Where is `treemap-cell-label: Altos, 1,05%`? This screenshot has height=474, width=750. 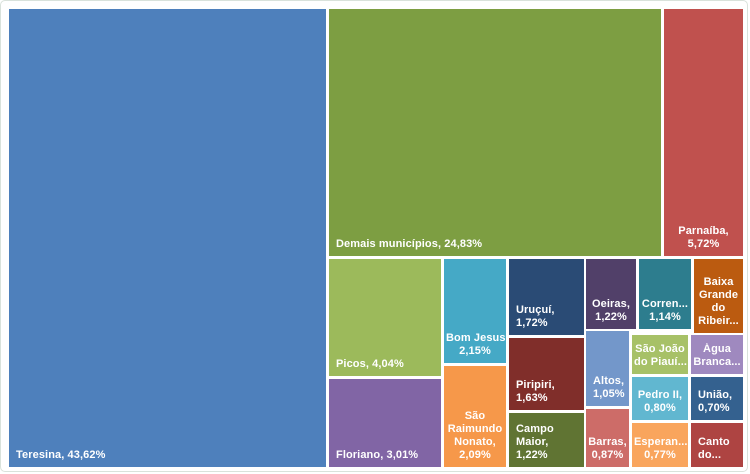 treemap-cell-label: Altos, 1,05% is located at coordinates (609, 387).